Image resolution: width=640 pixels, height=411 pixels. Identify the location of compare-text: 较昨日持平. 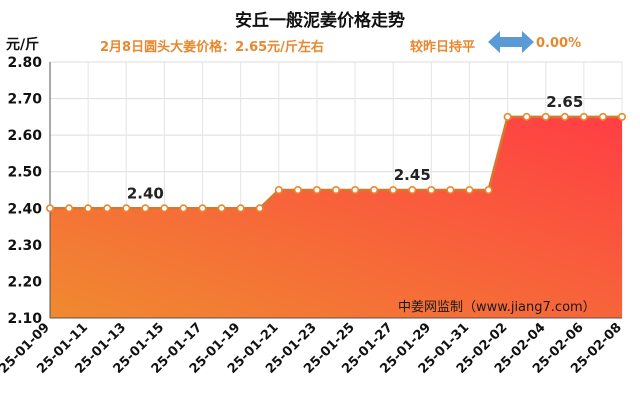
(443, 47).